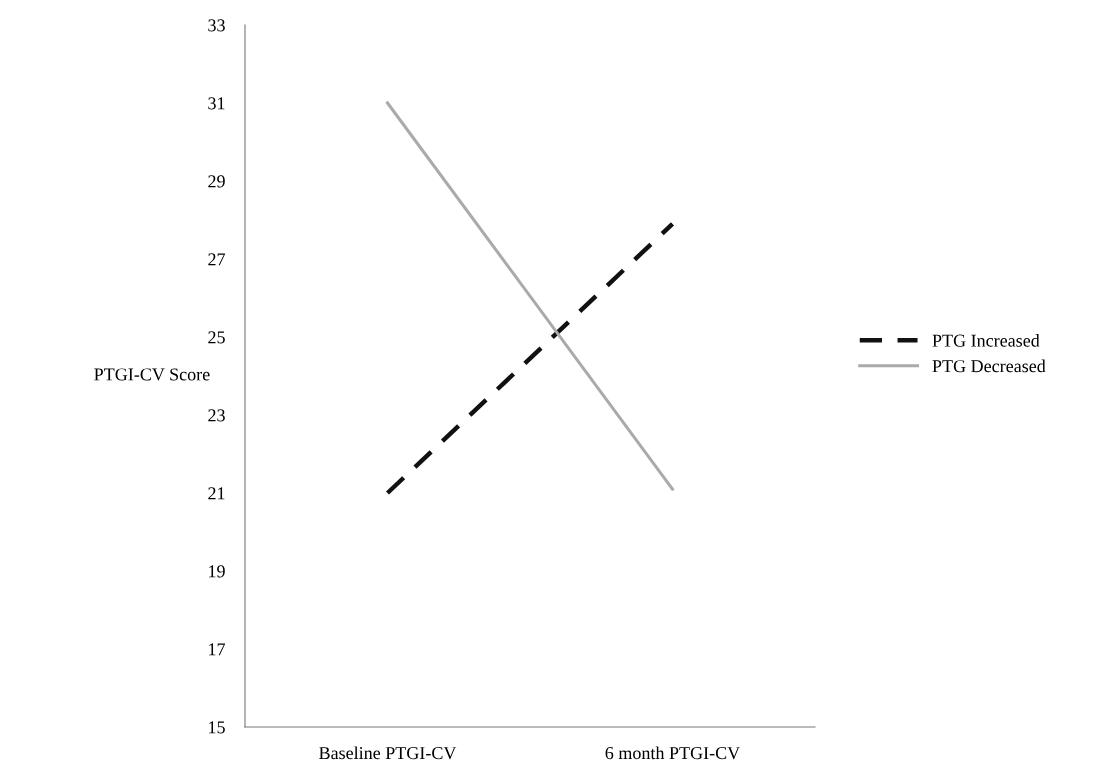 The image size is (1109, 775). What do you see at coordinates (217, 259) in the screenshot?
I see `y-tick-label: 27` at bounding box center [217, 259].